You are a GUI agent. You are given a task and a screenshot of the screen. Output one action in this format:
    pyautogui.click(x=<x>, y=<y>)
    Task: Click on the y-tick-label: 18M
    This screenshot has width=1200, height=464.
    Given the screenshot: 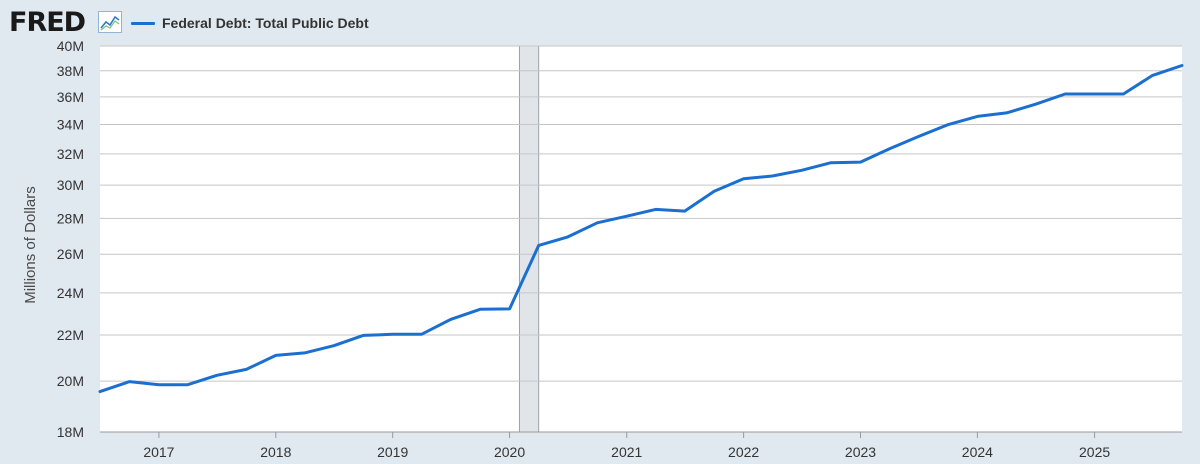 What is the action you would take?
    pyautogui.click(x=70, y=432)
    